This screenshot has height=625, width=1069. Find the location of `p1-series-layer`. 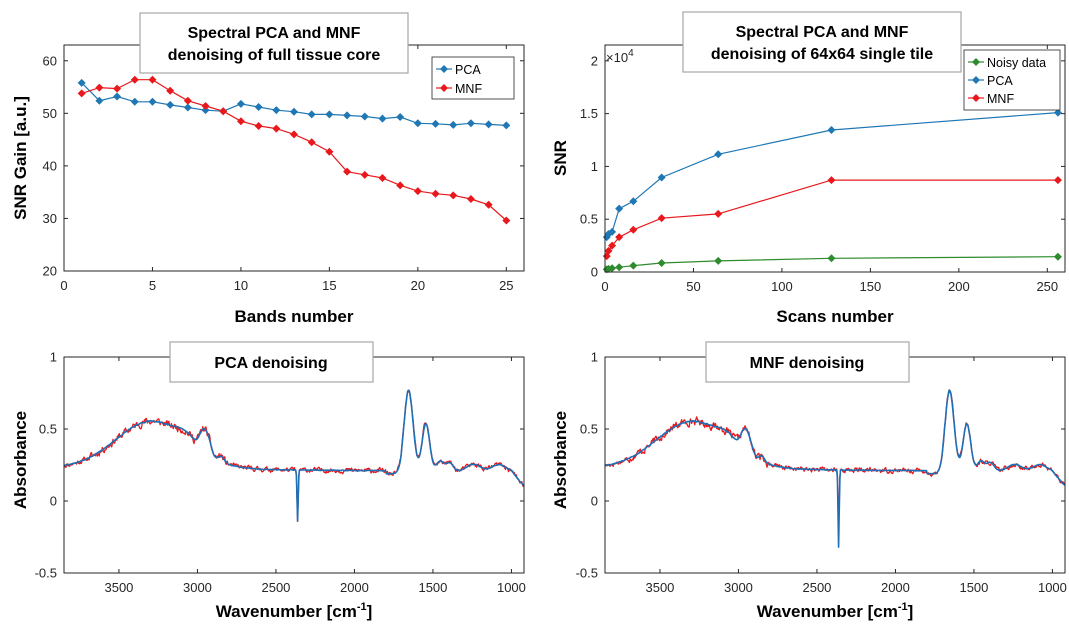

p1-series-layer is located at coordinates (832, 191).